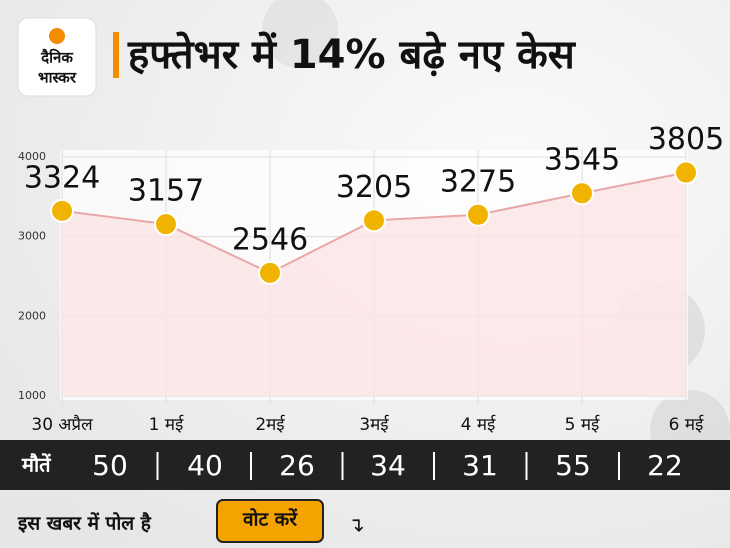  What do you see at coordinates (84, 523) in the screenshot?
I see `poll-text: इस खबर में पोल है` at bounding box center [84, 523].